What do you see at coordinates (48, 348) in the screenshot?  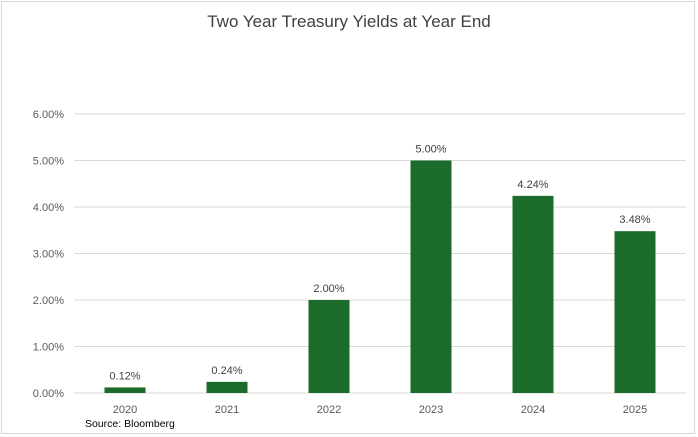 I see `y-tick-label: 1.00%` at bounding box center [48, 348].